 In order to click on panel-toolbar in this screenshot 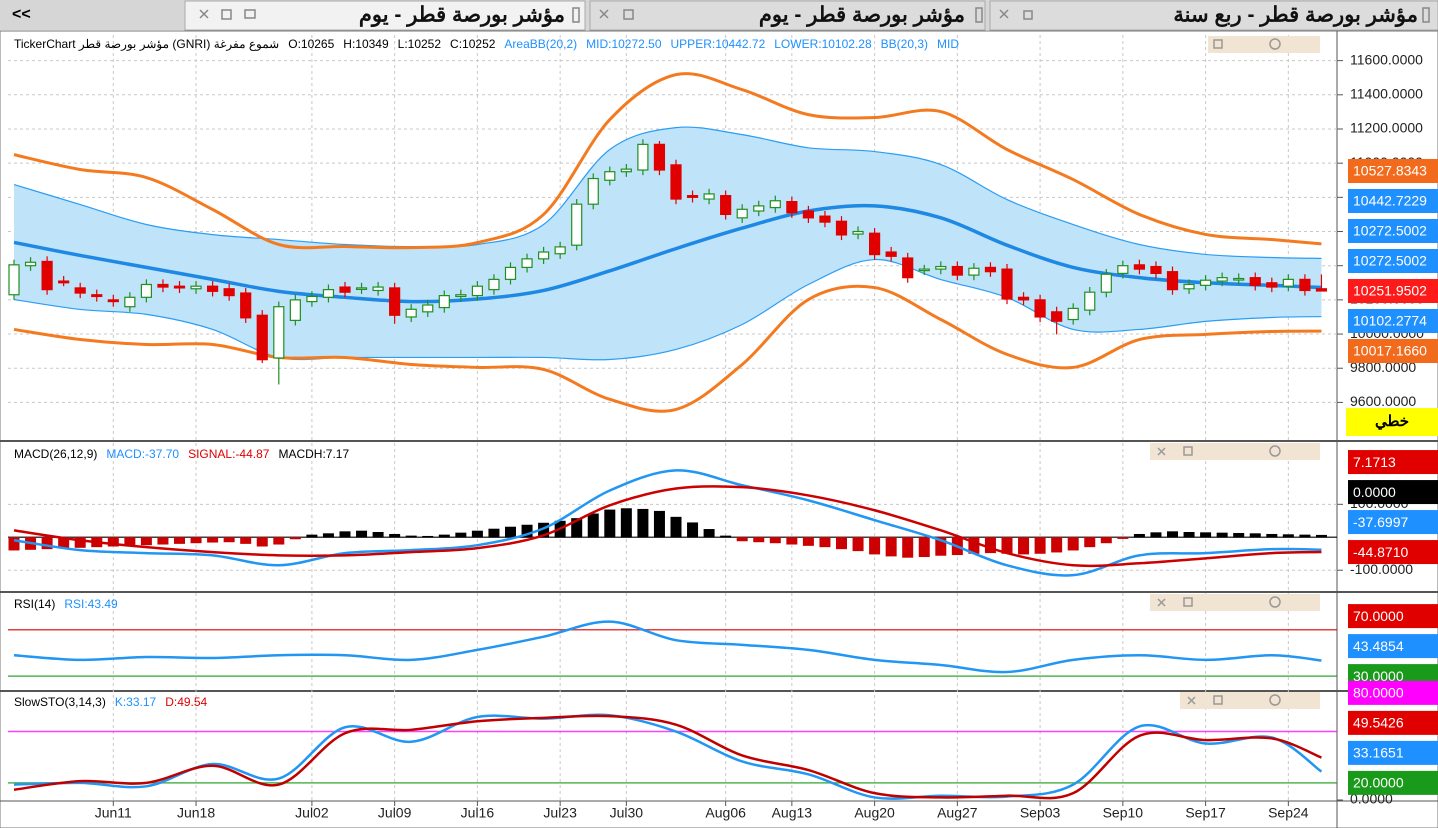, I will do `click(1235, 372)`.